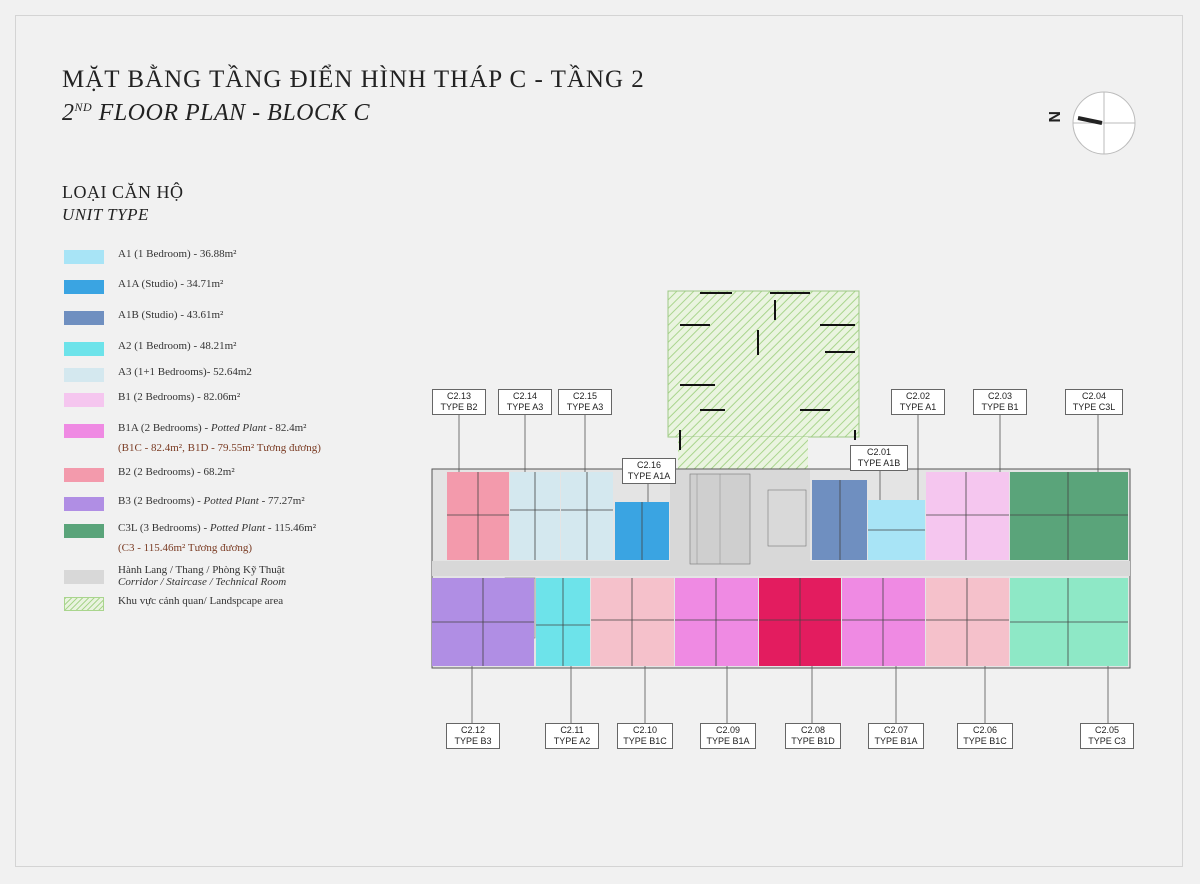 The height and width of the screenshot is (884, 1200). I want to click on compass-letter: N, so click(1053, 117).